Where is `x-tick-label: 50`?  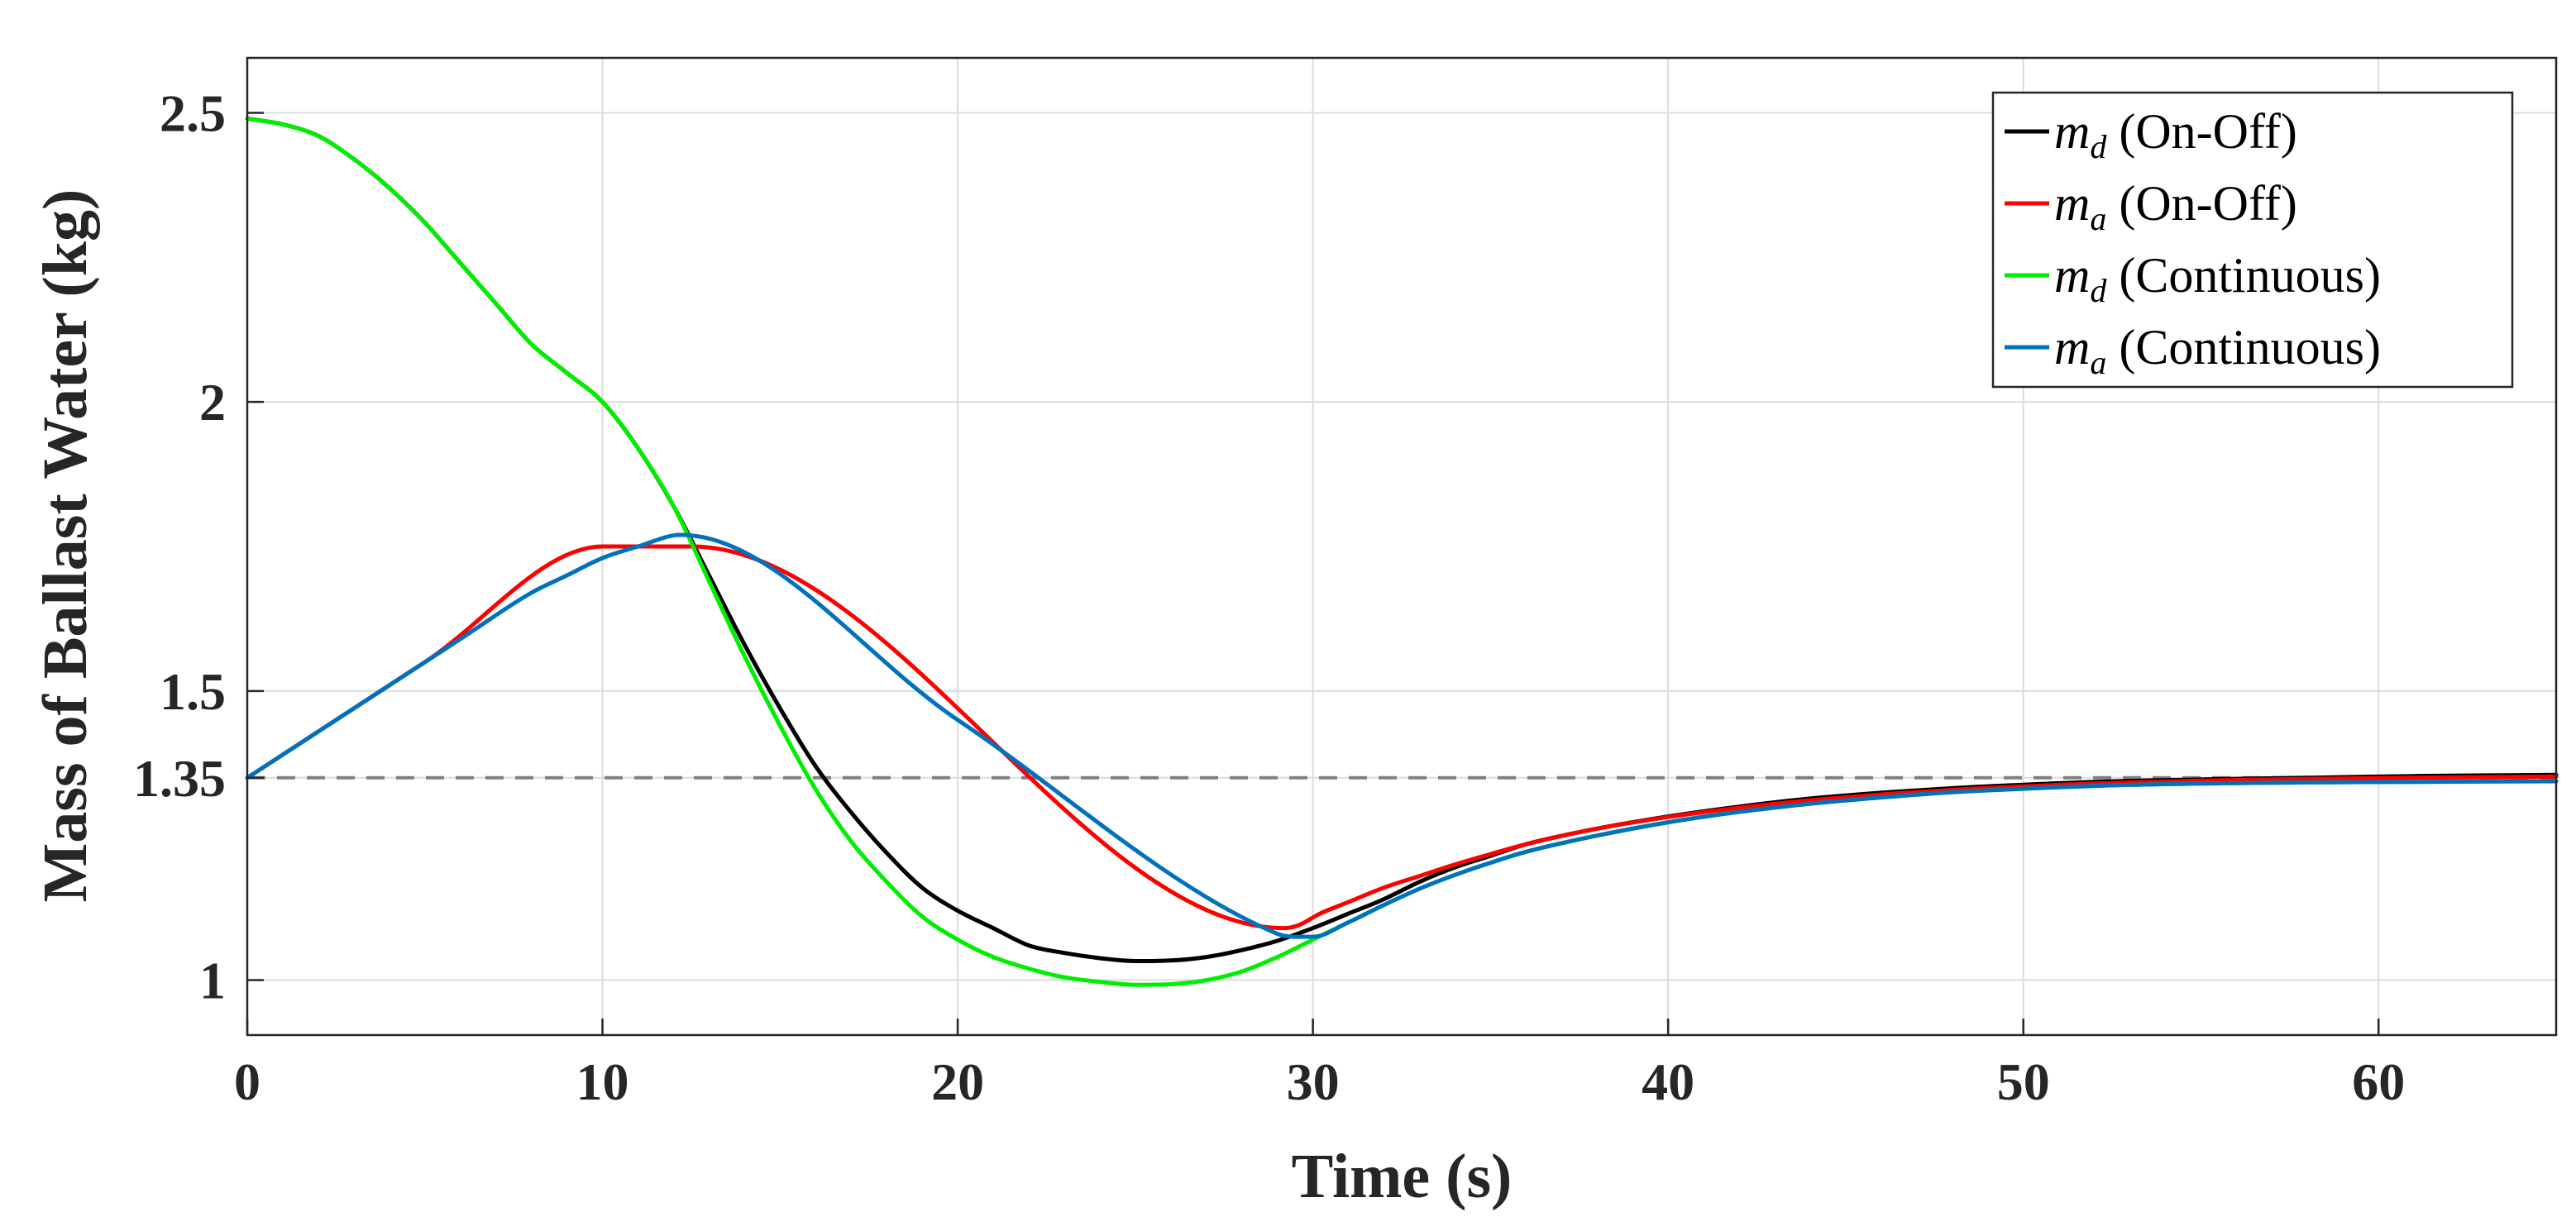
x-tick-label: 50 is located at coordinates (2024, 1081).